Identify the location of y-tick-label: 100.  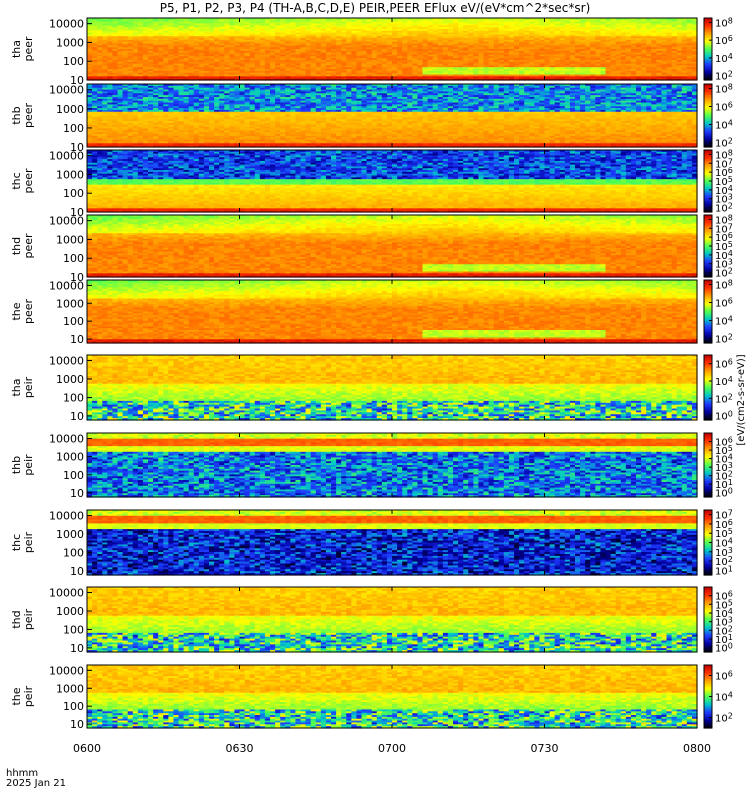
(73, 61).